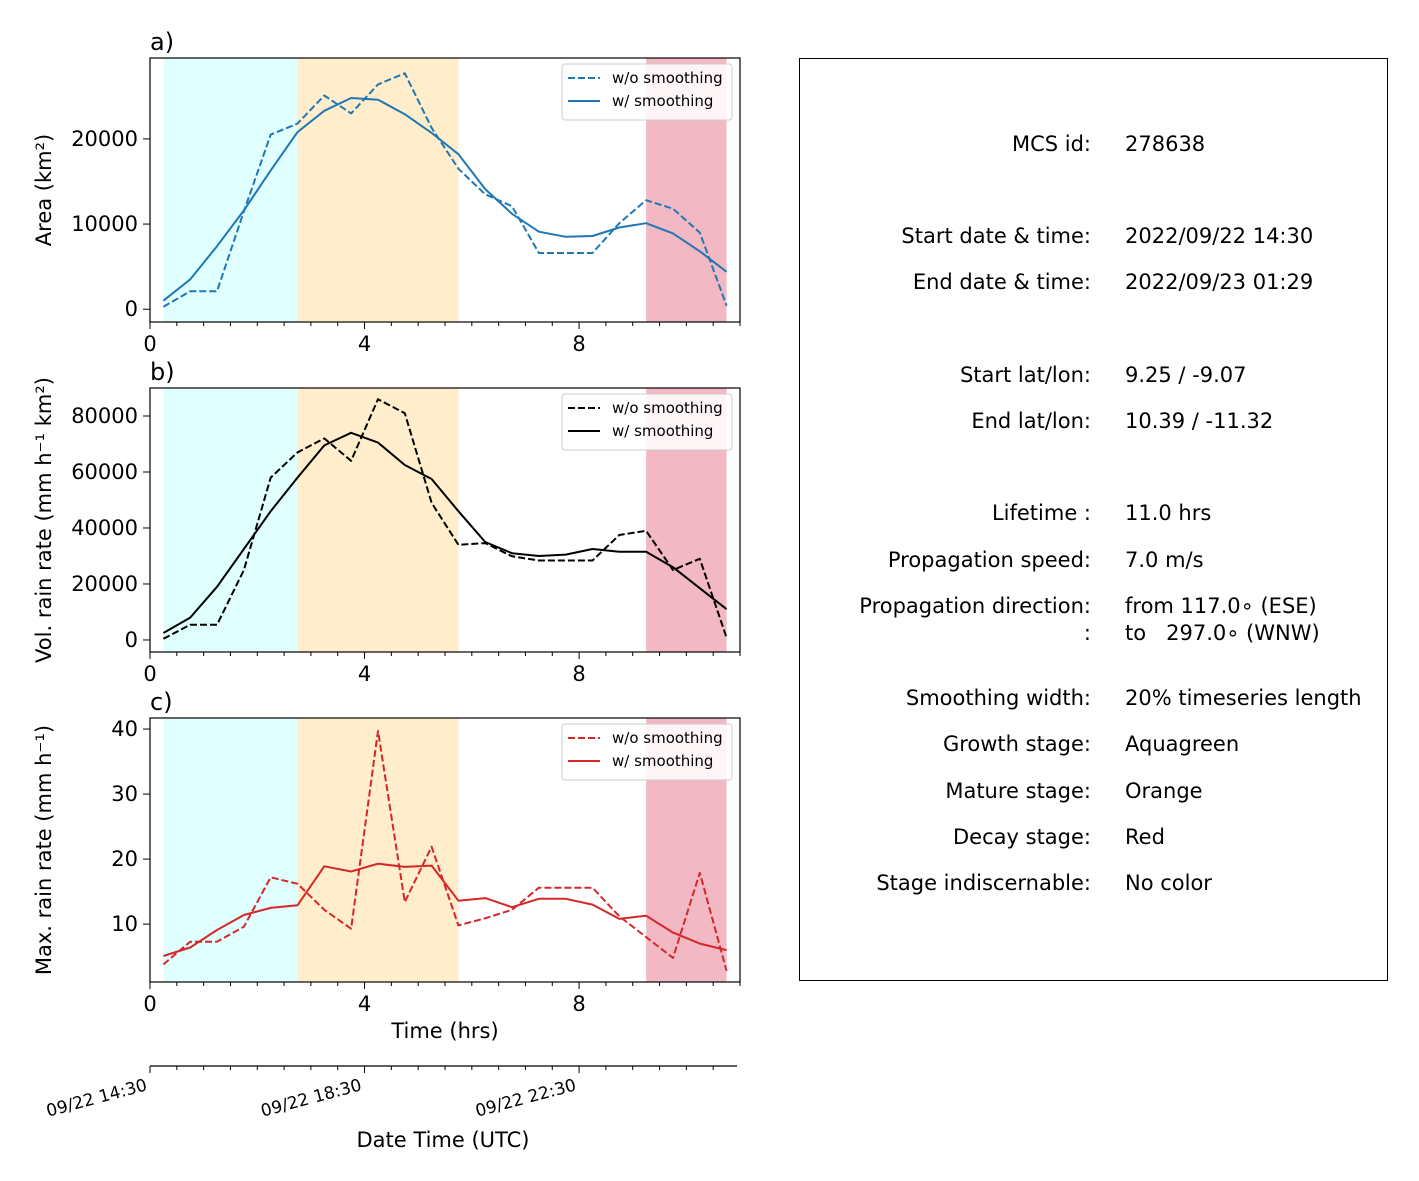 This screenshot has height=1181, width=1419. I want to click on info-value: Red, so click(1145, 837).